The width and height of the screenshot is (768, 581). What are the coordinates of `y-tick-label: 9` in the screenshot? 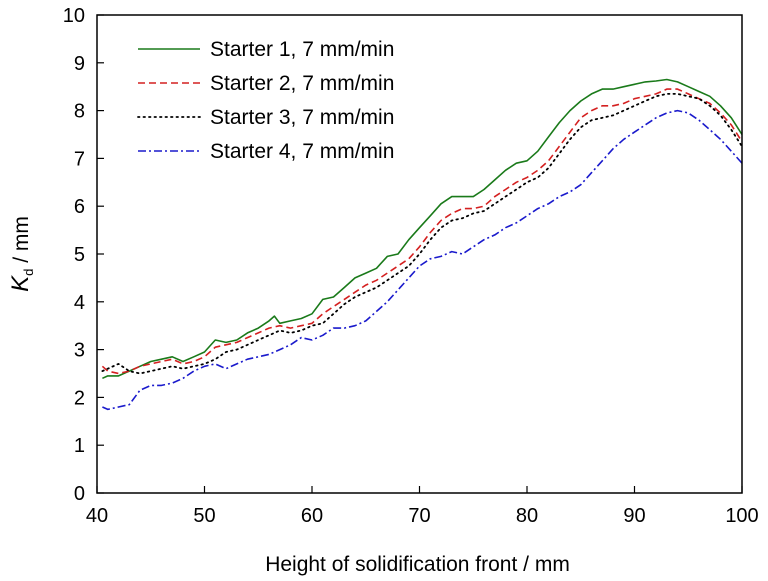 It's located at (79, 64).